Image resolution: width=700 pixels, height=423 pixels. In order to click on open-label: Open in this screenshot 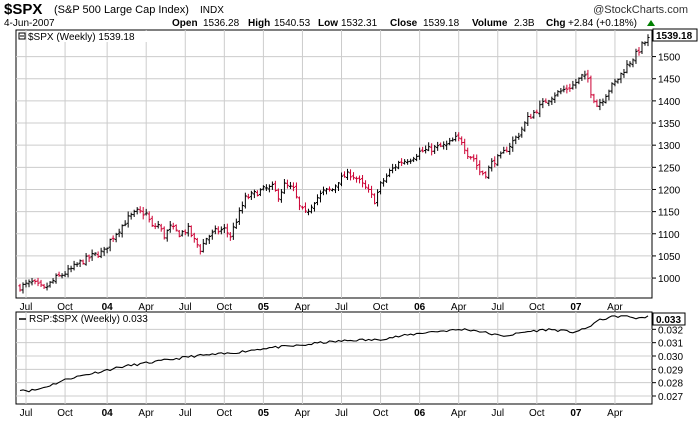, I will do `click(185, 23)`.